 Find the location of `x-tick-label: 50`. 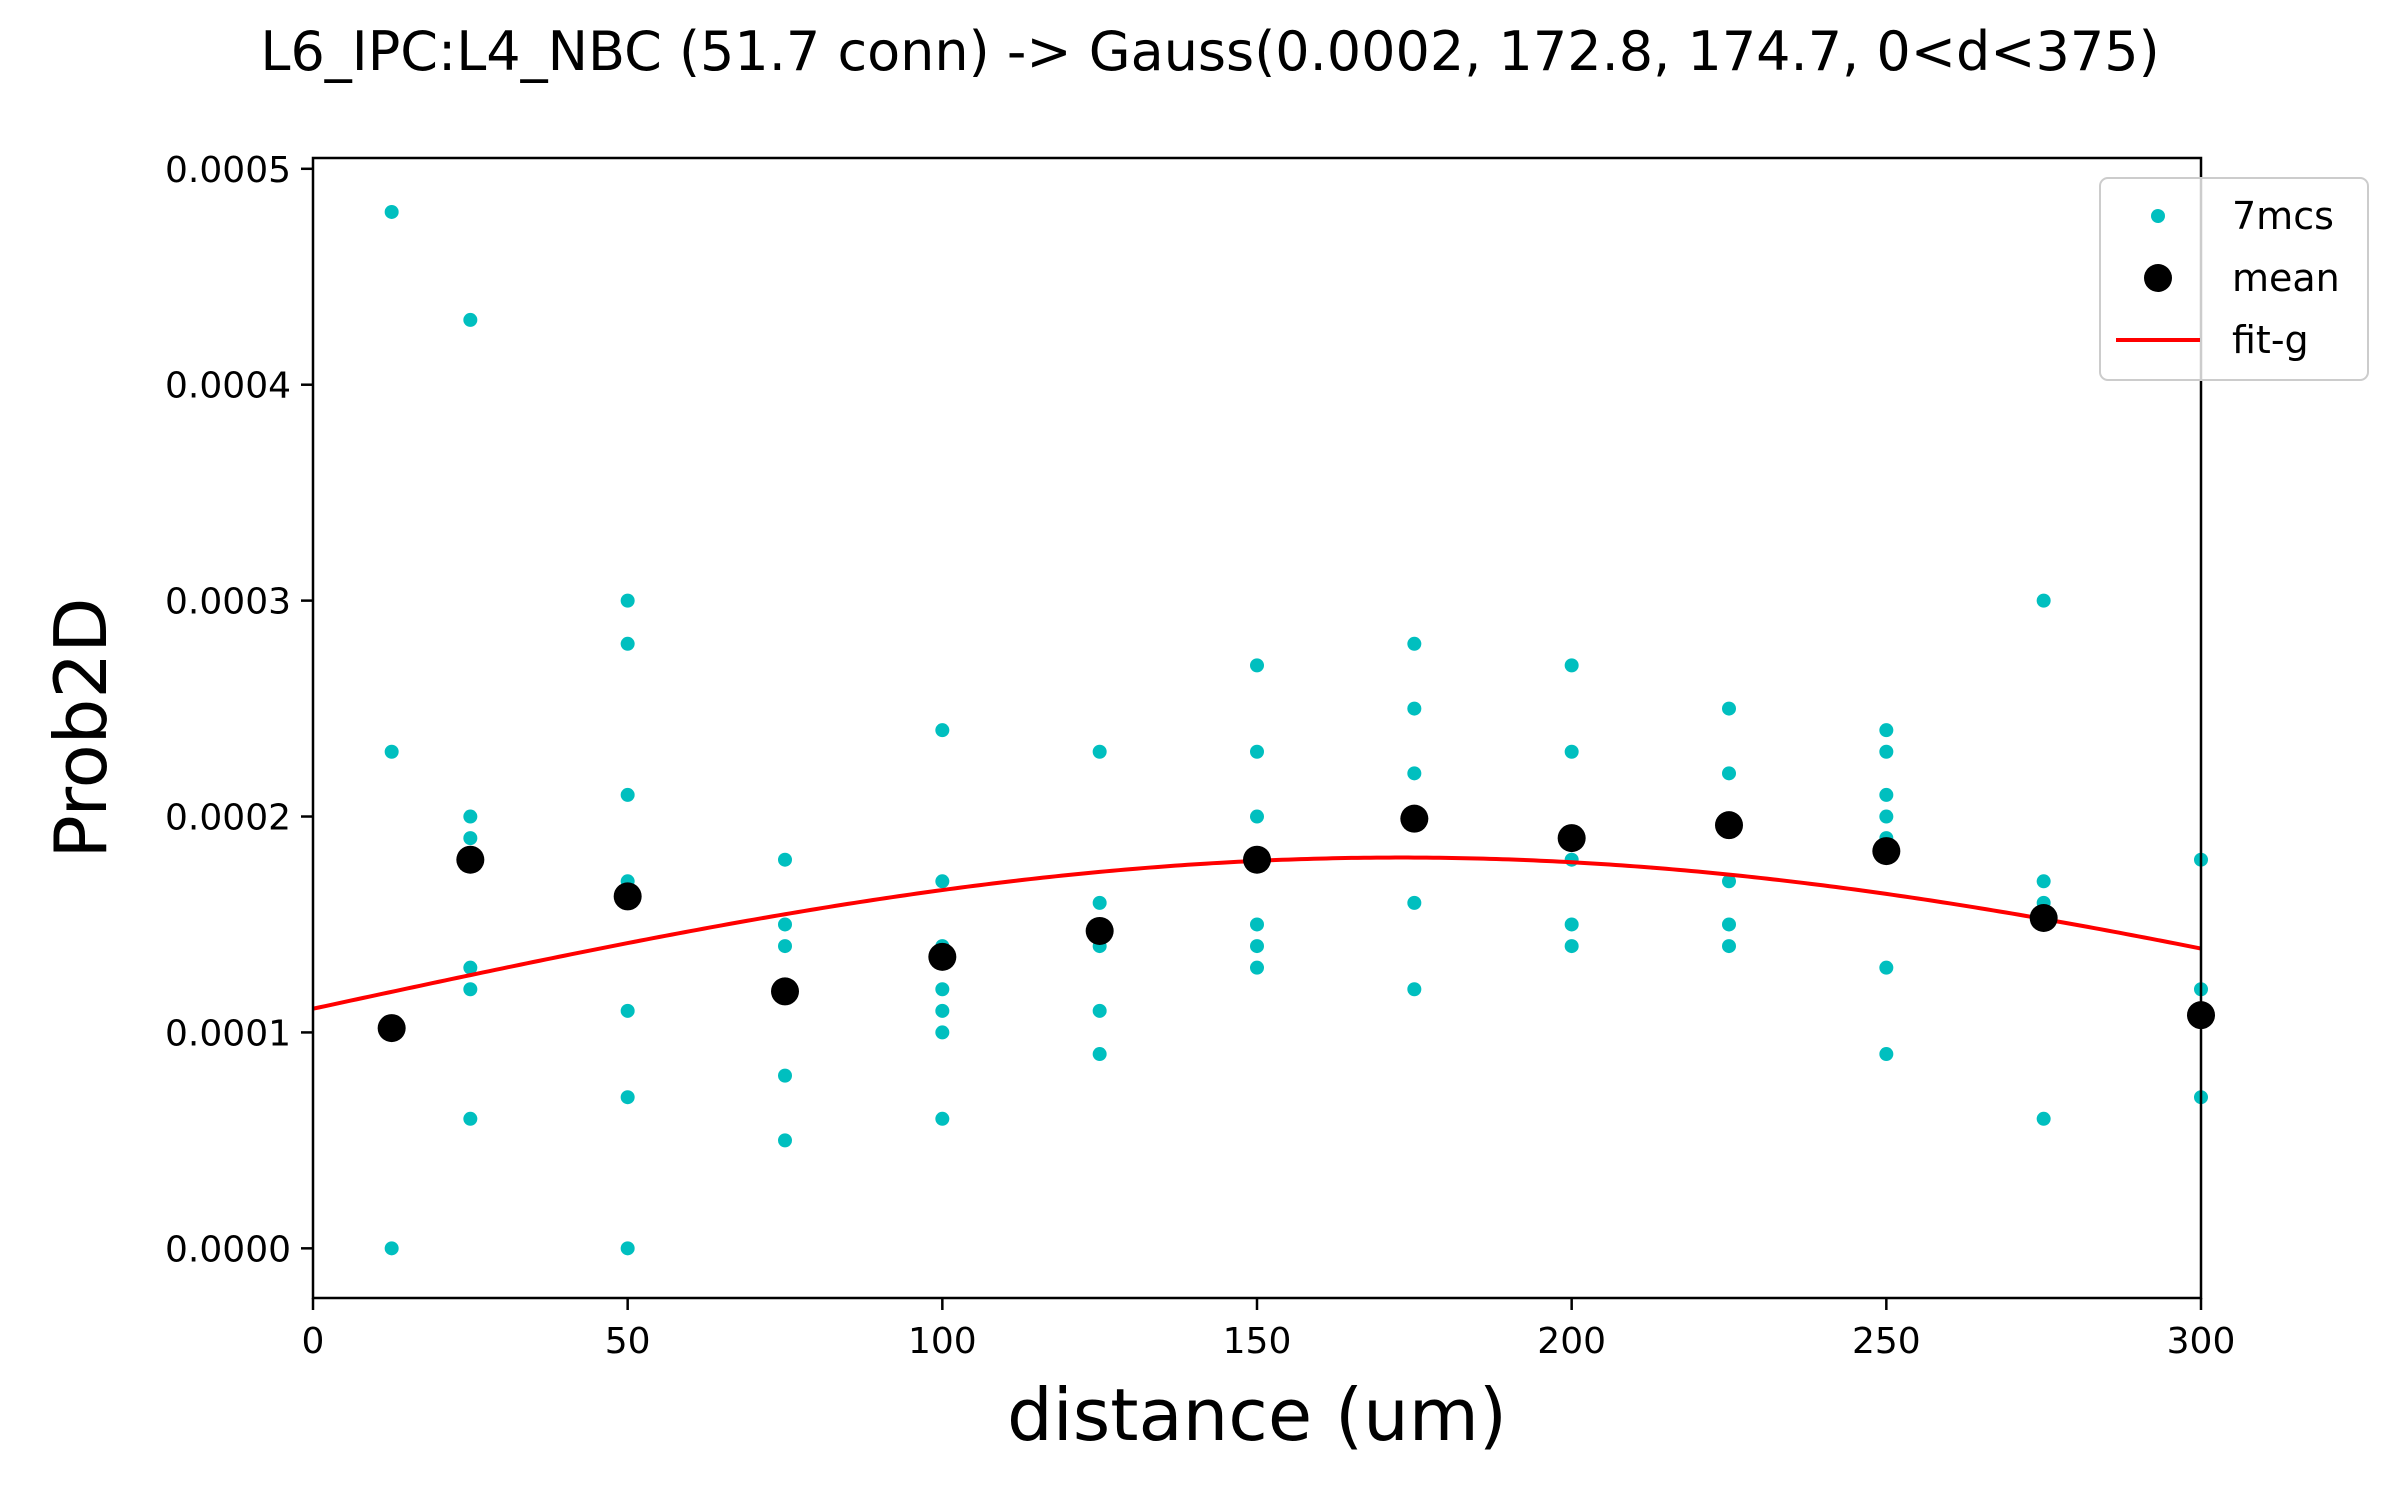

x-tick-label: 50 is located at coordinates (628, 1341).